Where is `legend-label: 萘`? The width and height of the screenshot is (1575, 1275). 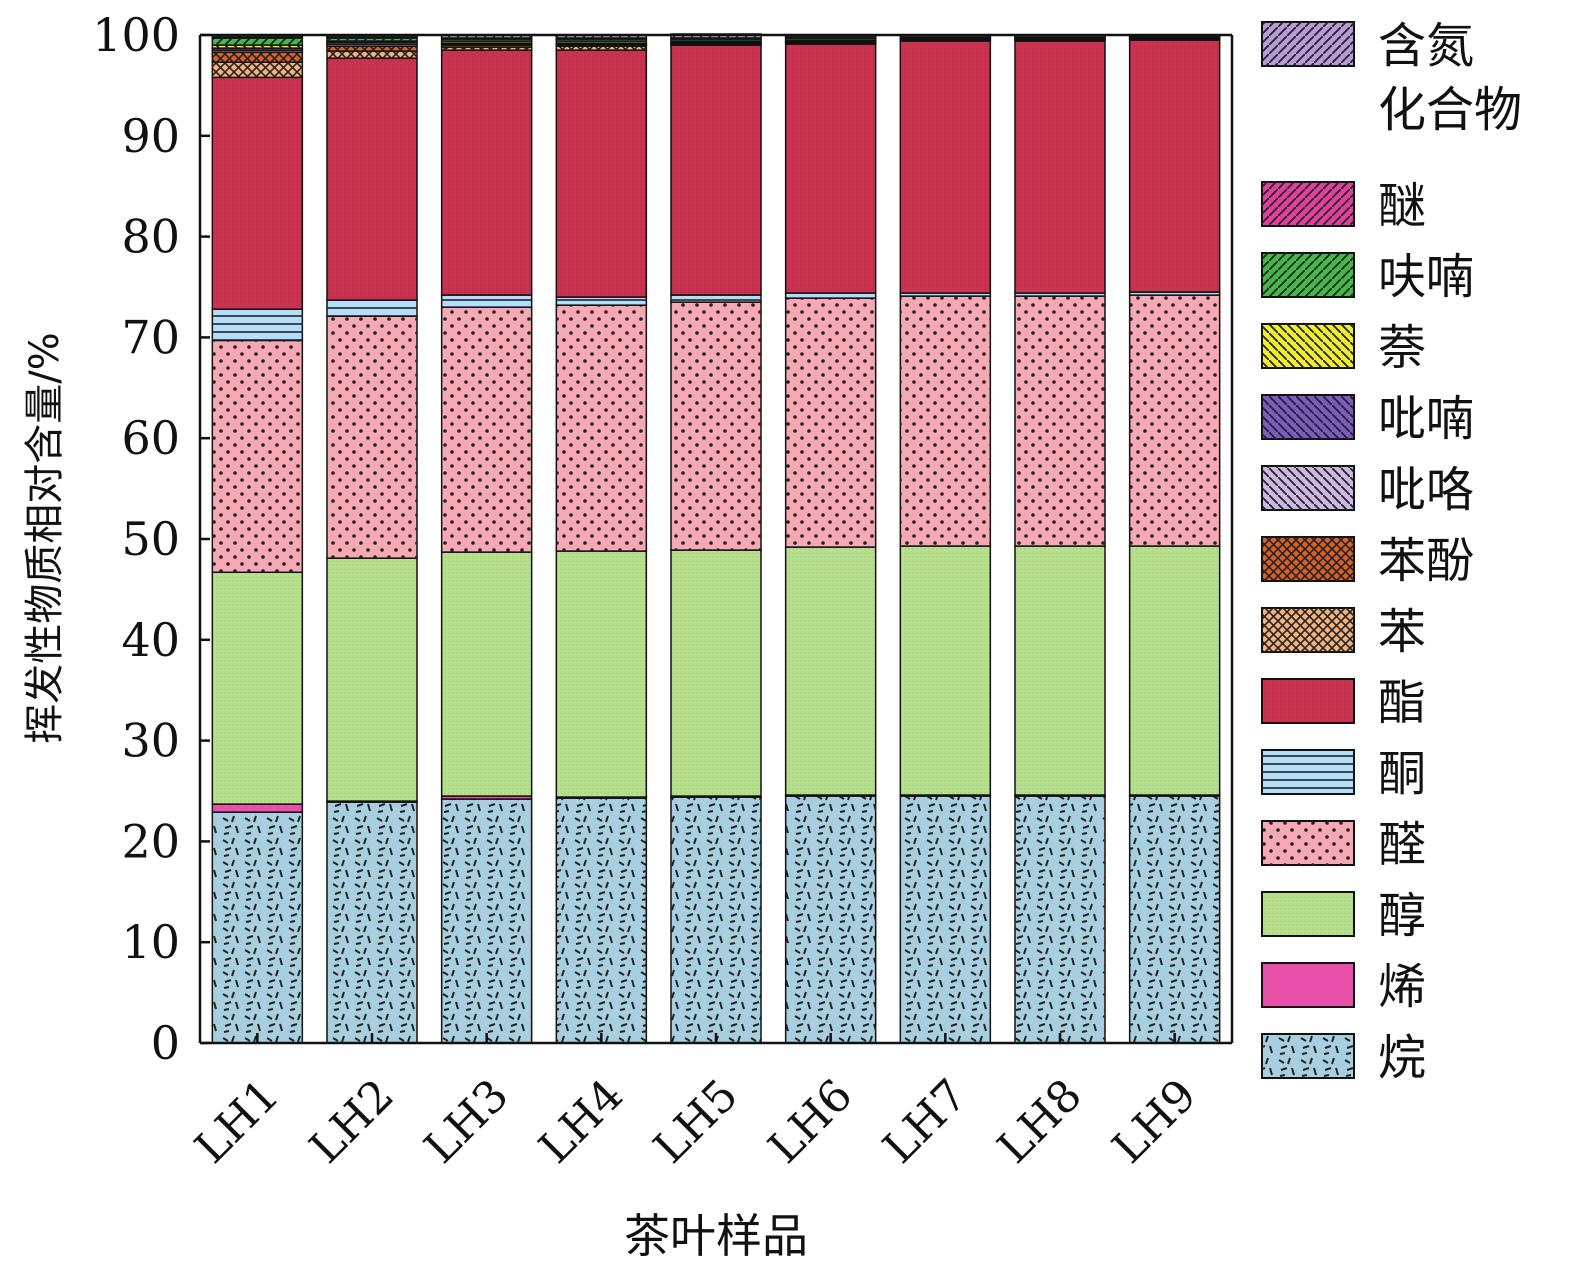 legend-label: 萘 is located at coordinates (1402, 348).